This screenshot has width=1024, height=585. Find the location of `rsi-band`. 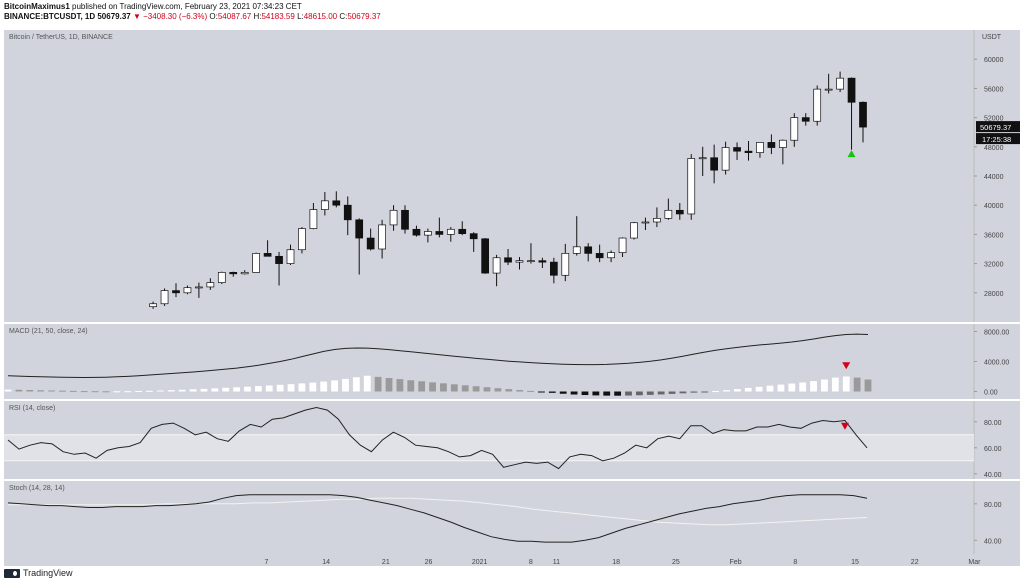

rsi-band is located at coordinates (489, 447).